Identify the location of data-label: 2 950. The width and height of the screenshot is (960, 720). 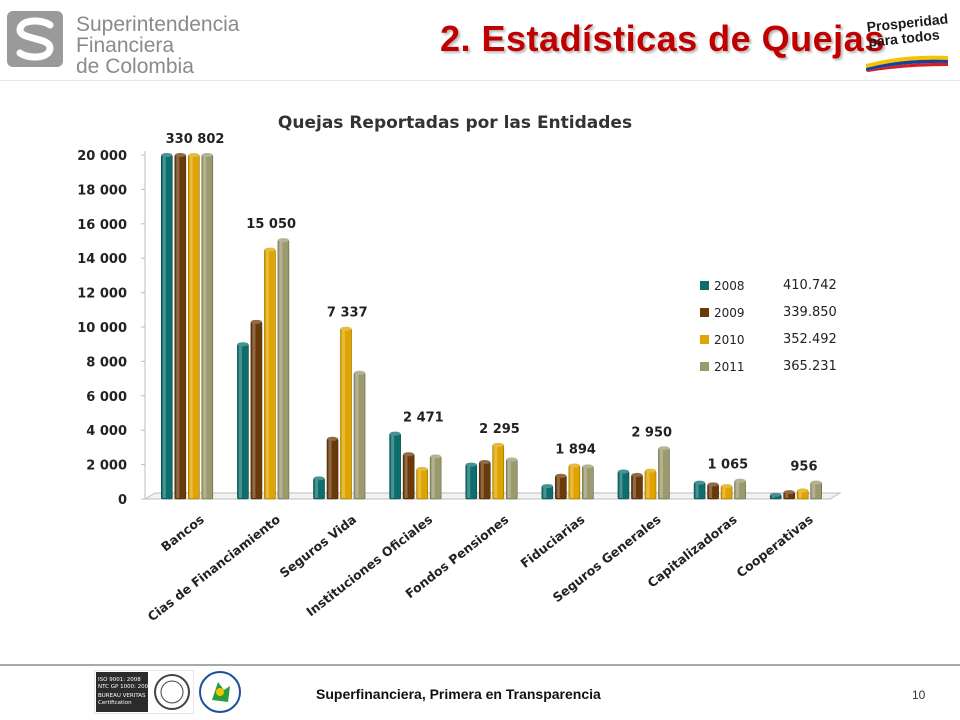
(651, 432).